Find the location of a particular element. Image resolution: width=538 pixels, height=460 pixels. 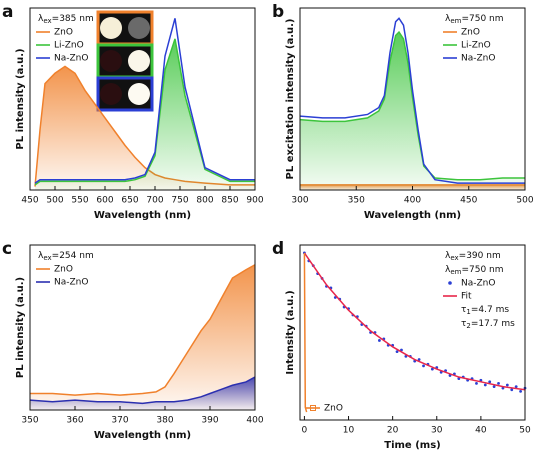

x-tick-label: 40 is located at coordinates (481, 431).